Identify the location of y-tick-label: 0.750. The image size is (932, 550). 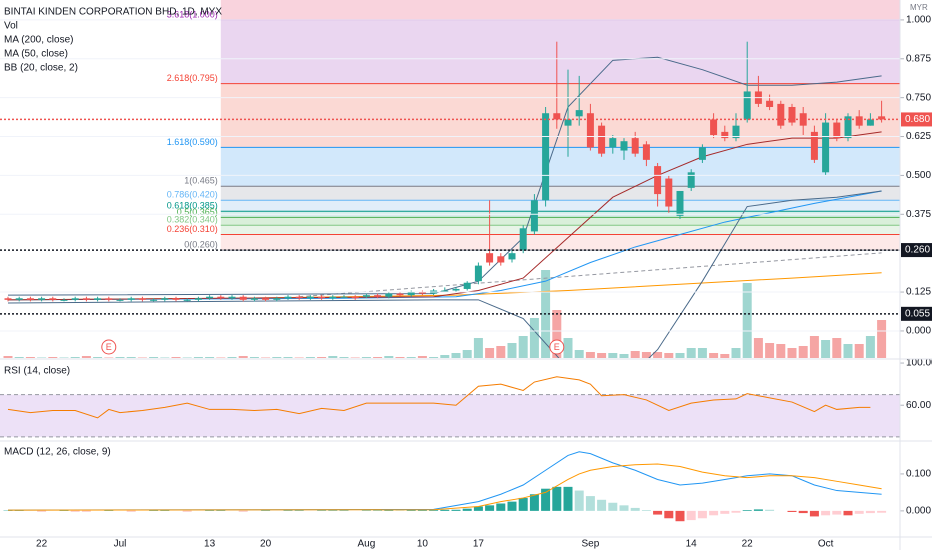
(918, 97).